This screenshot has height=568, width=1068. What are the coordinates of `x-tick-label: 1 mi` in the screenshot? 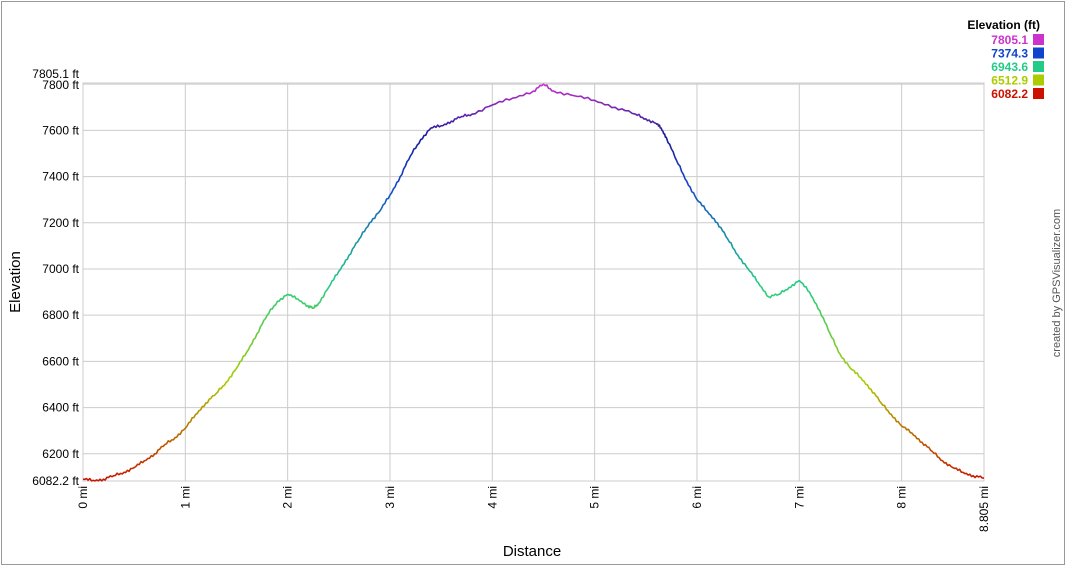 It's located at (185, 497).